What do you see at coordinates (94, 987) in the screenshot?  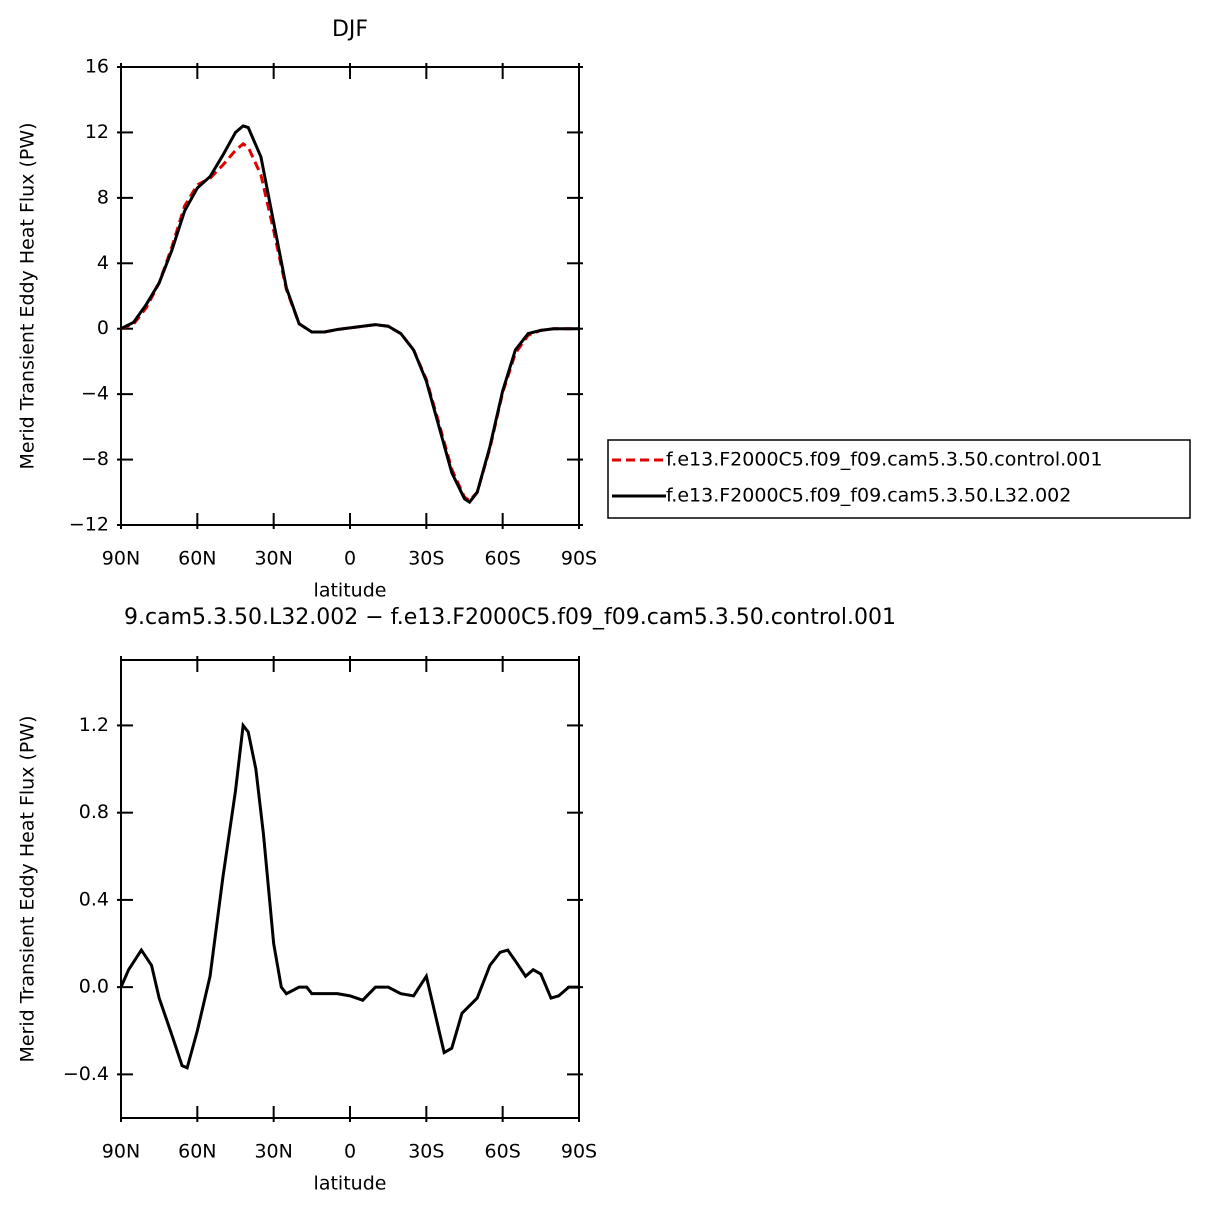 I see `y-tick-label: 0.0` at bounding box center [94, 987].